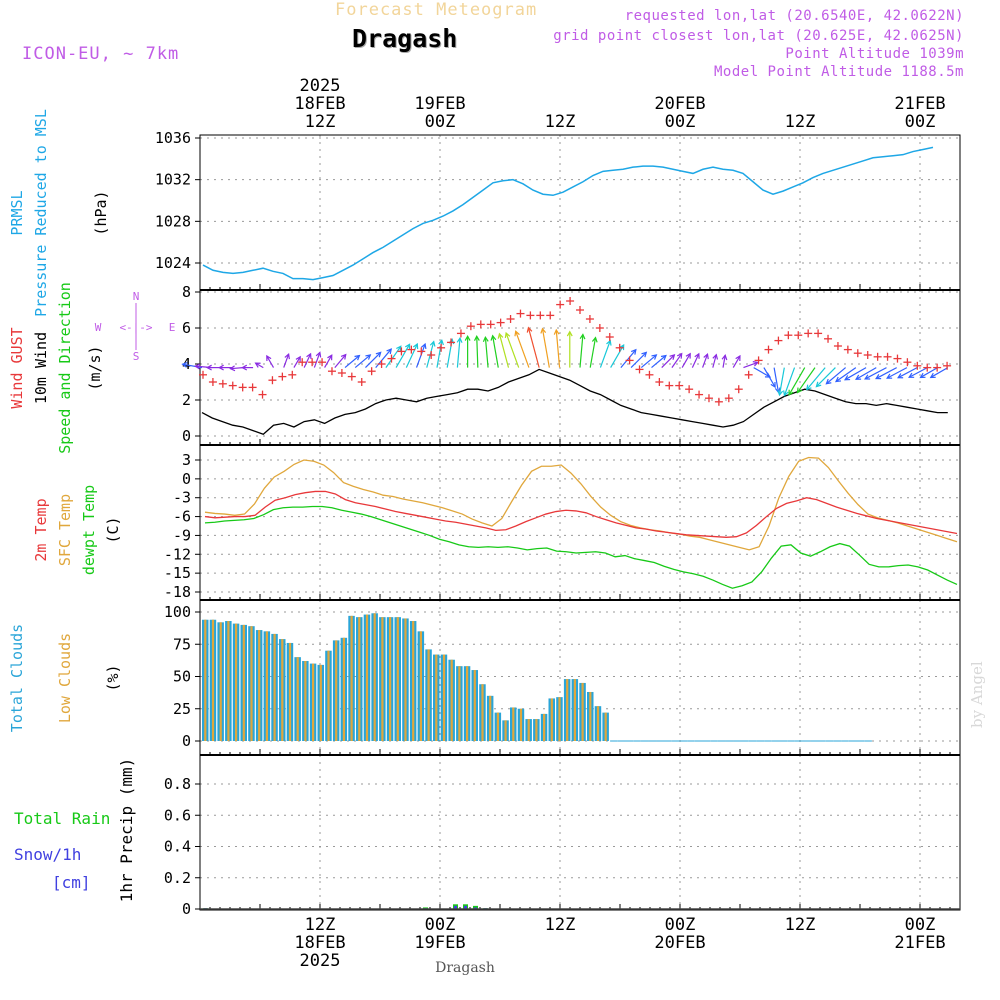 The width and height of the screenshot is (1000, 1000). Describe the element at coordinates (173, 263) in the screenshot. I see `y-tick-label: 1024` at that location.